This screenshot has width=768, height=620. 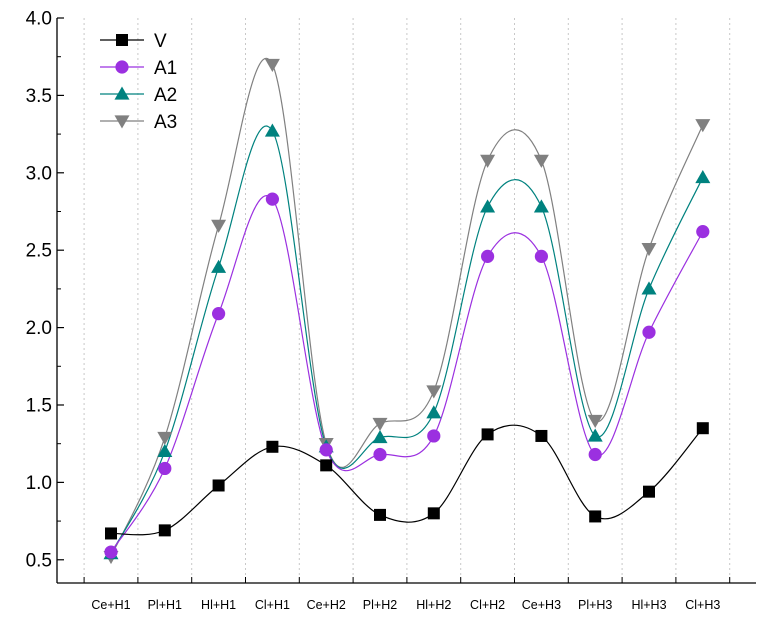 I want to click on x-tick-label: Hl+H1, so click(x=218, y=605).